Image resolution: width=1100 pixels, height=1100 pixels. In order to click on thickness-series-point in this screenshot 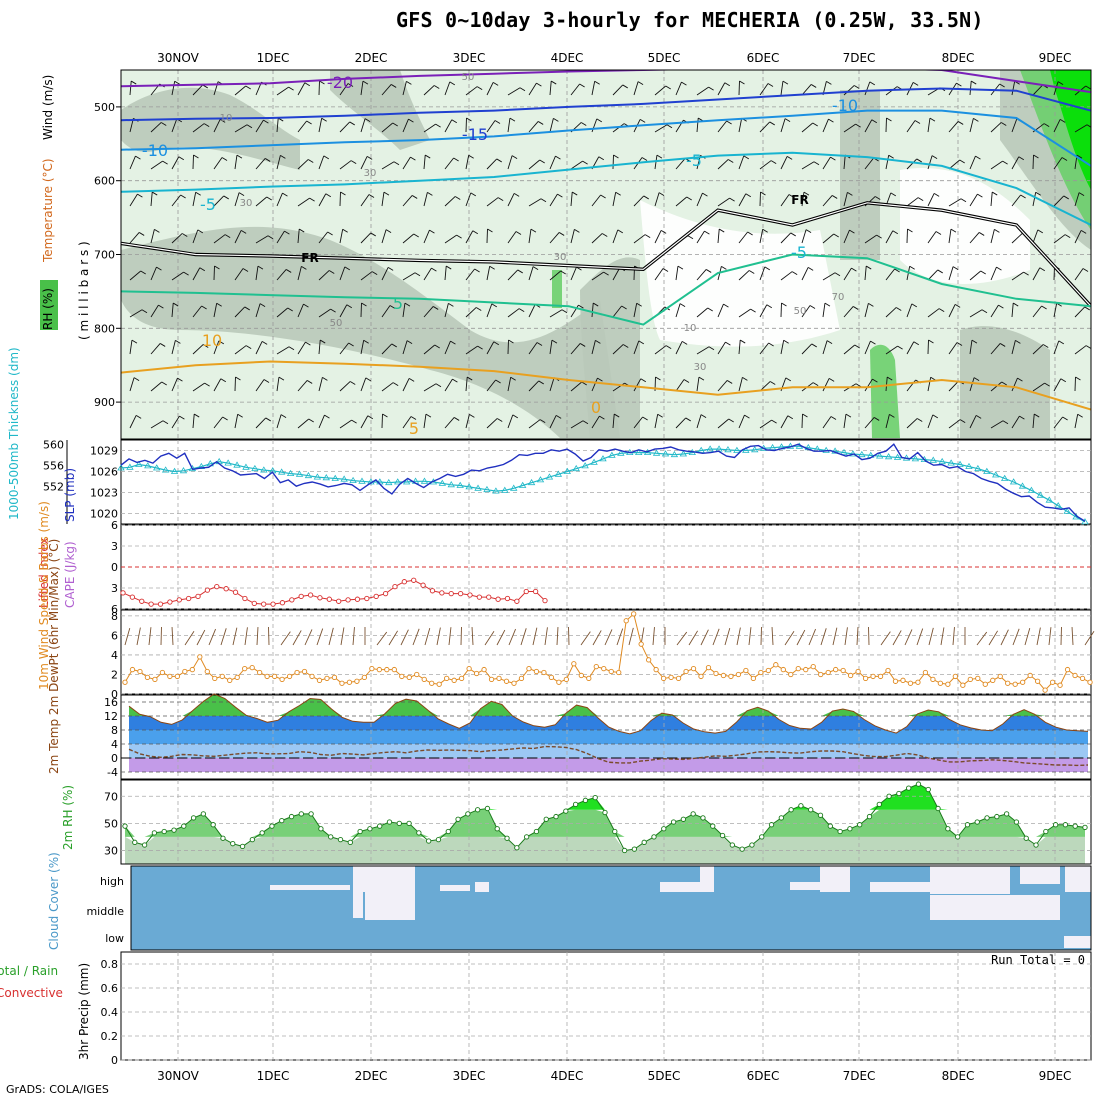, I will do `click(290, 472)`.